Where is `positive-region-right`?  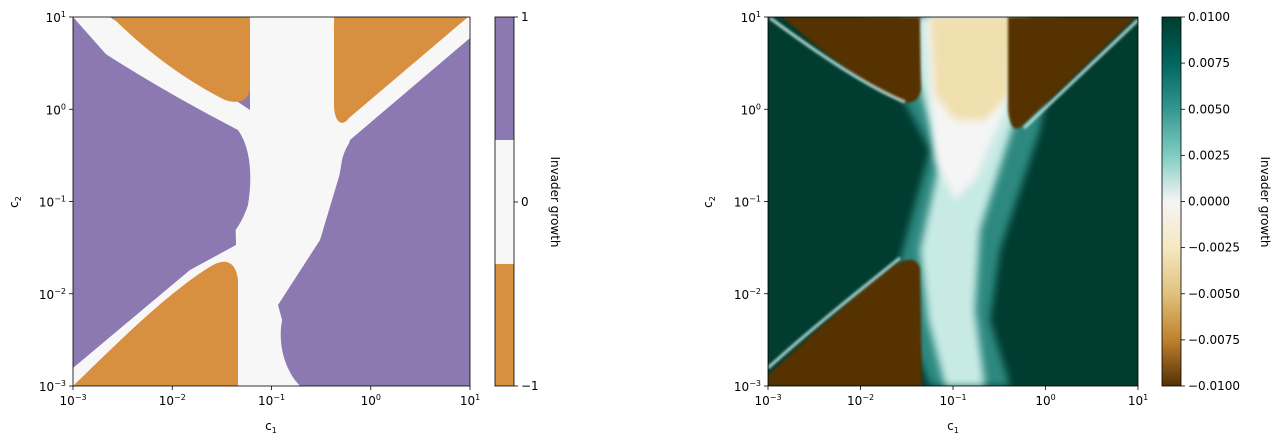 positive-region-right is located at coordinates (375, 215).